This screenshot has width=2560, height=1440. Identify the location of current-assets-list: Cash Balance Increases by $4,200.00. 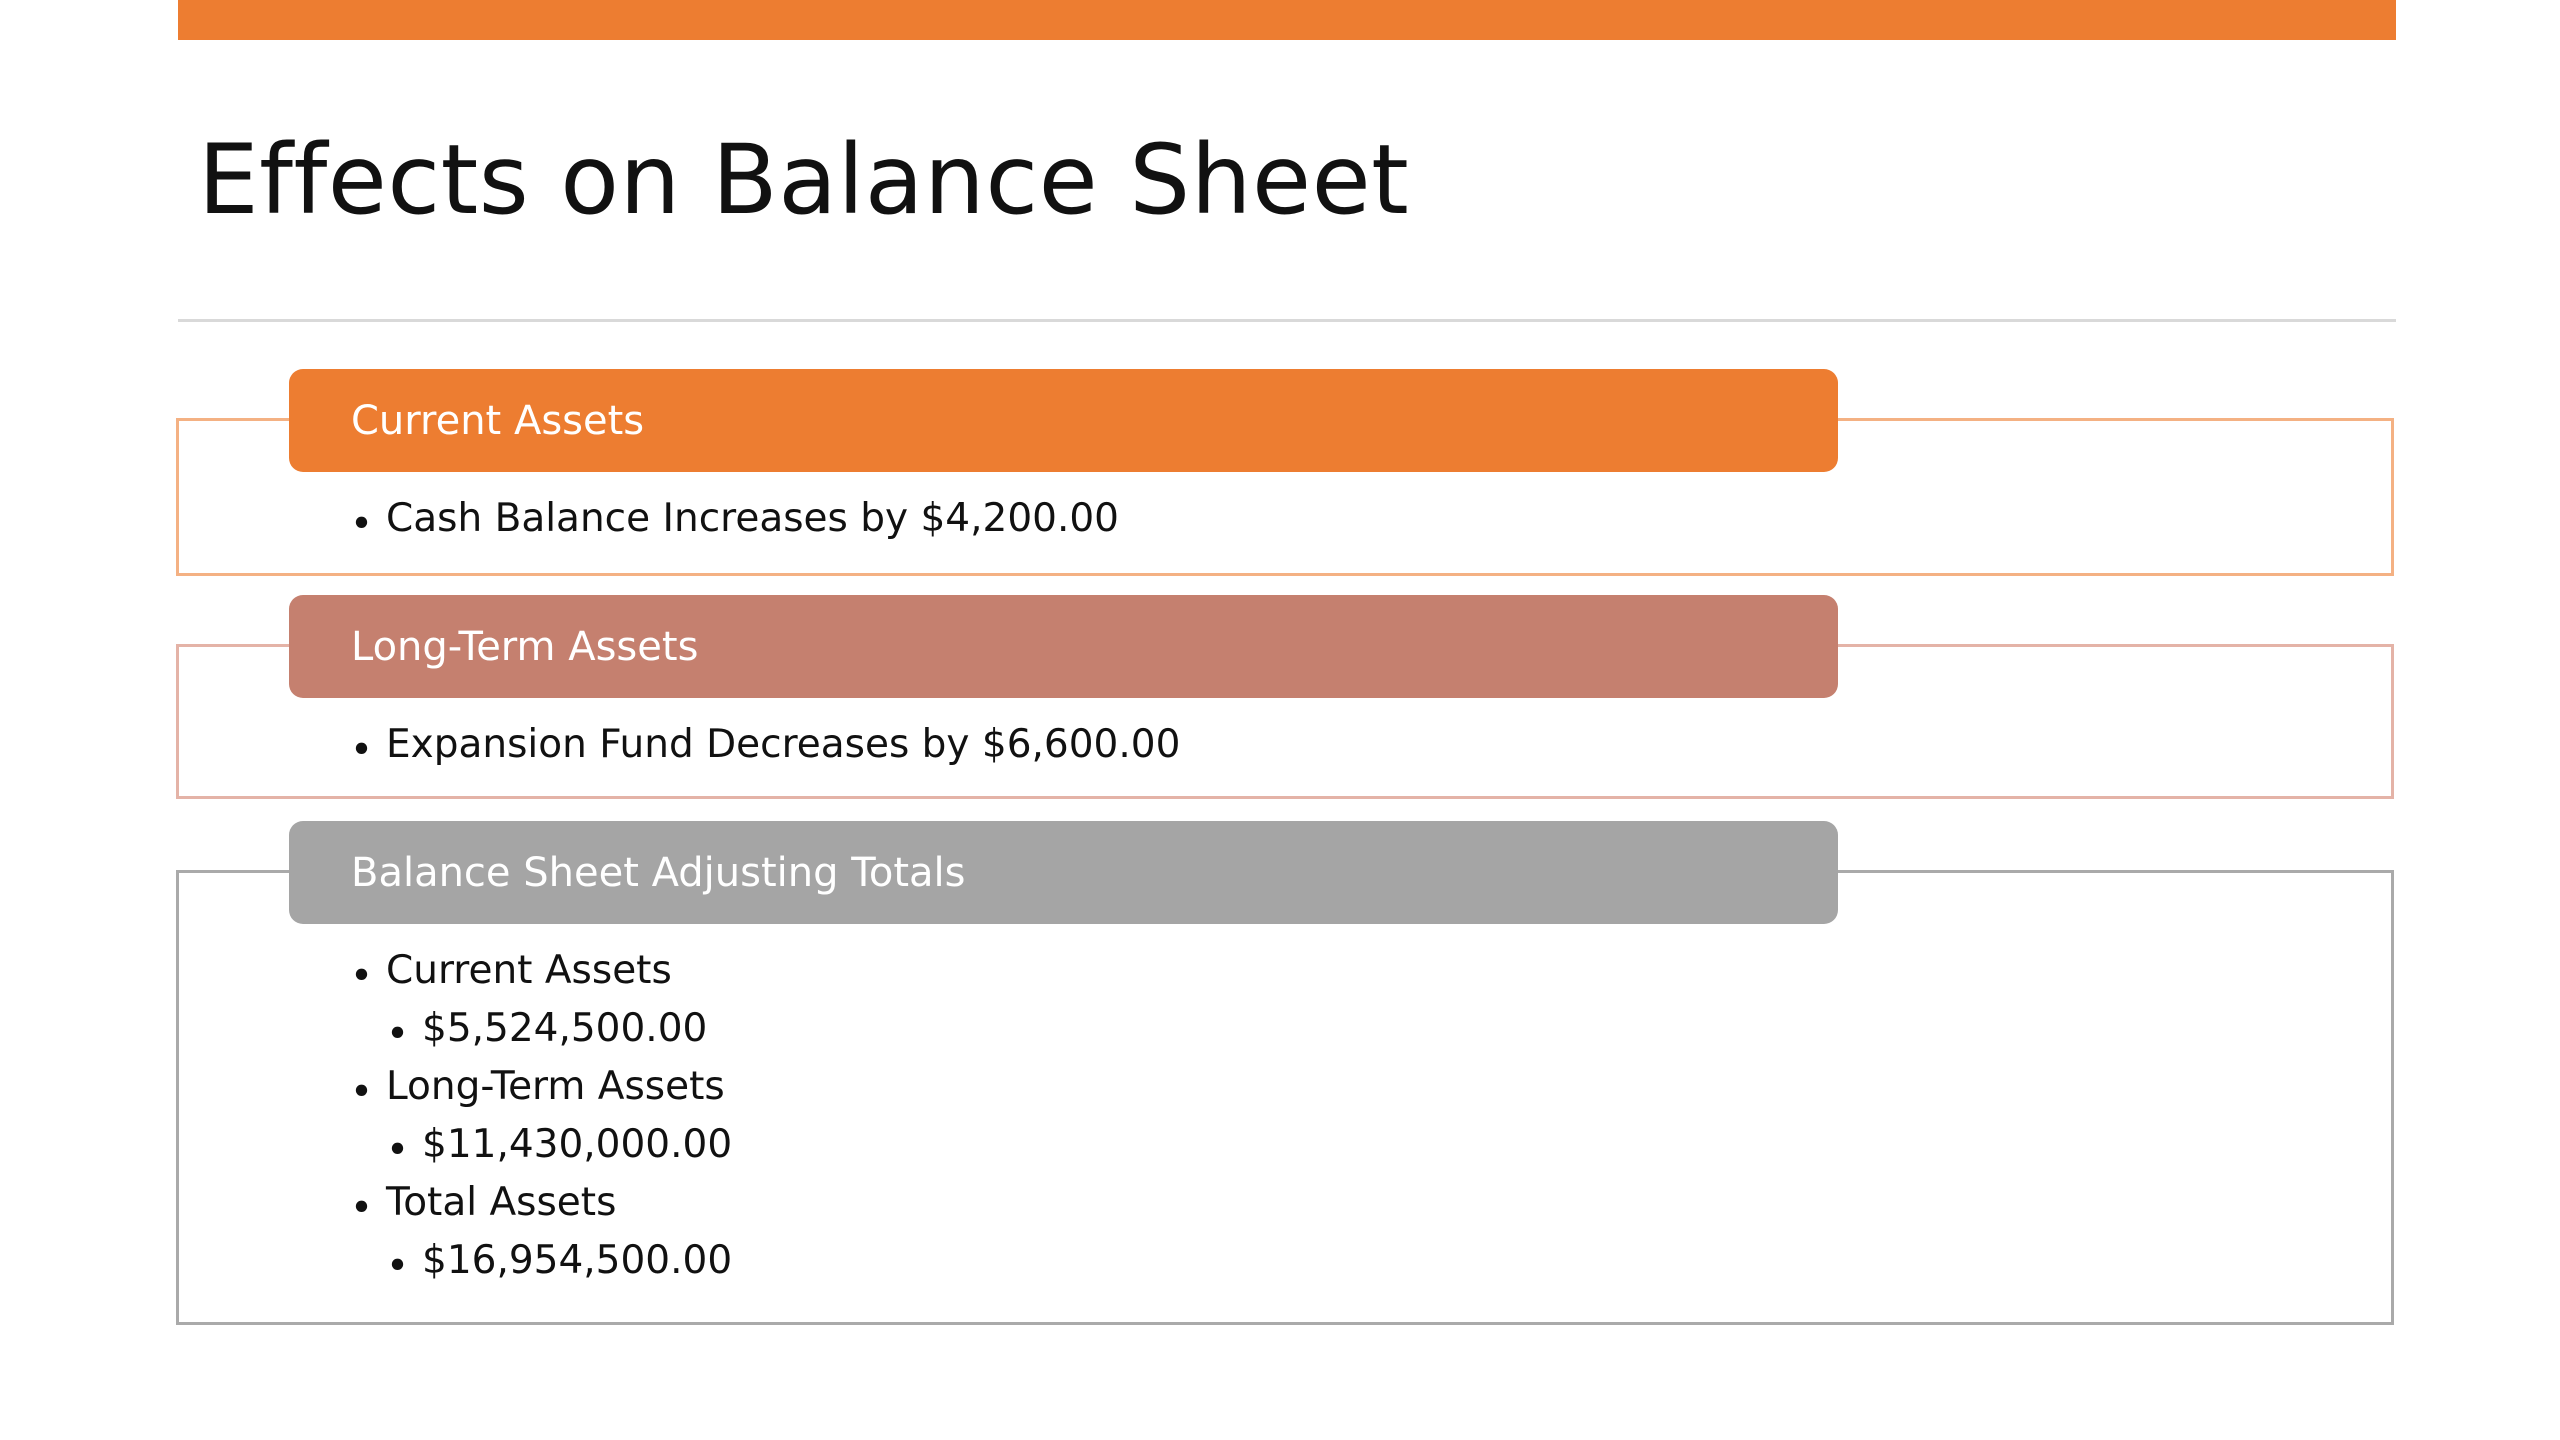
(734, 519).